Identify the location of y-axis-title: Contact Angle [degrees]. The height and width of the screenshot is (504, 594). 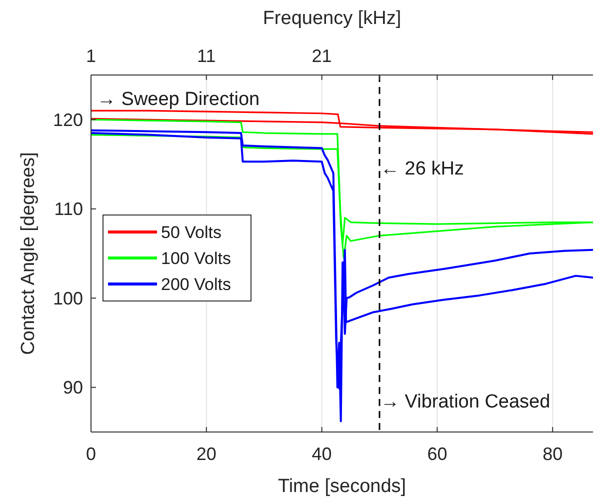
(28, 253).